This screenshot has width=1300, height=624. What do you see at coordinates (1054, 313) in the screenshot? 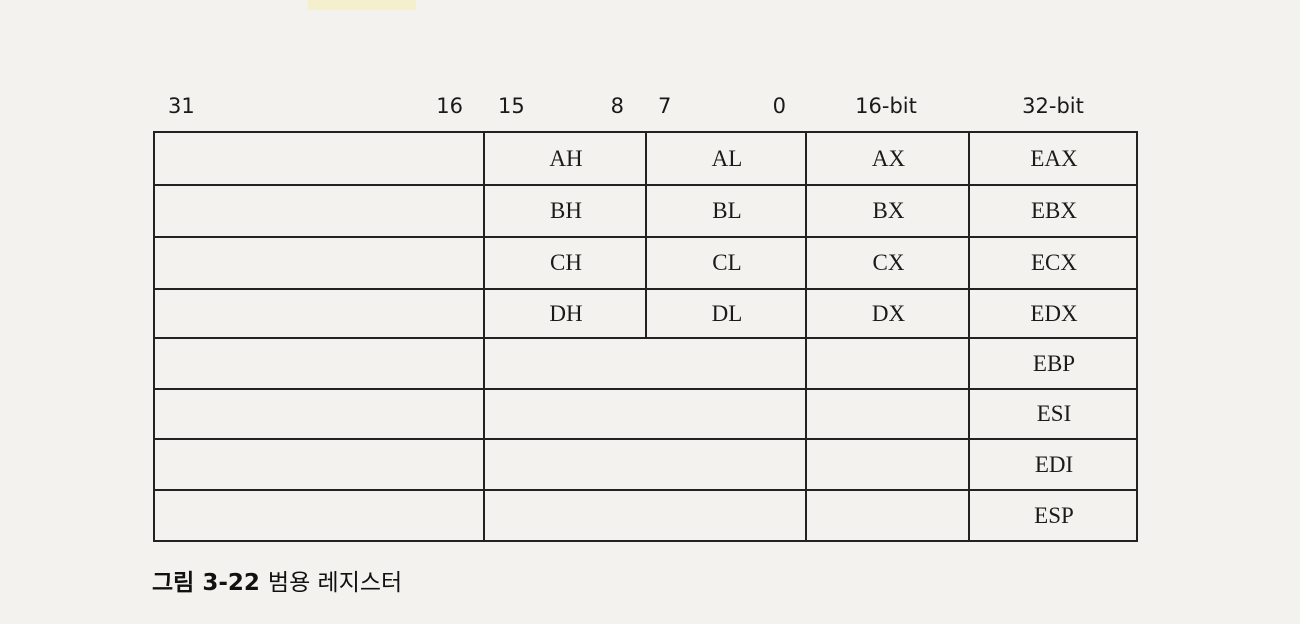
I see `register-r32-cell: EDX` at bounding box center [1054, 313].